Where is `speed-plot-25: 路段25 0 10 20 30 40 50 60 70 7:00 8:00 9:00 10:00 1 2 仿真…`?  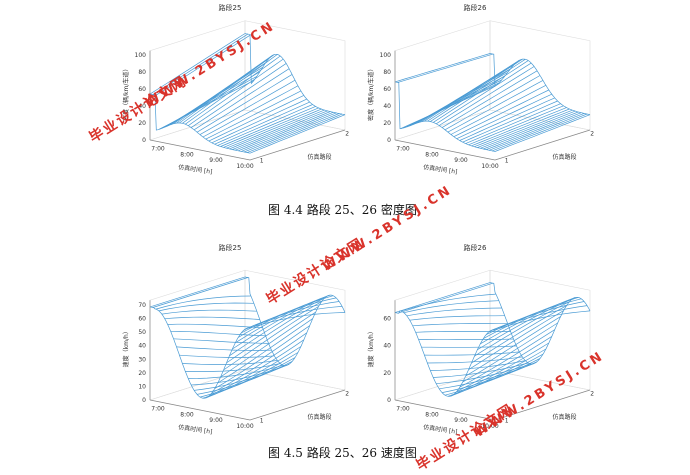 speed-plot-25: 路段25 0 10 20 30 40 50 60 70 7:00 8:00 9:00 10:00 1 2 仿真… is located at coordinates (235, 339).